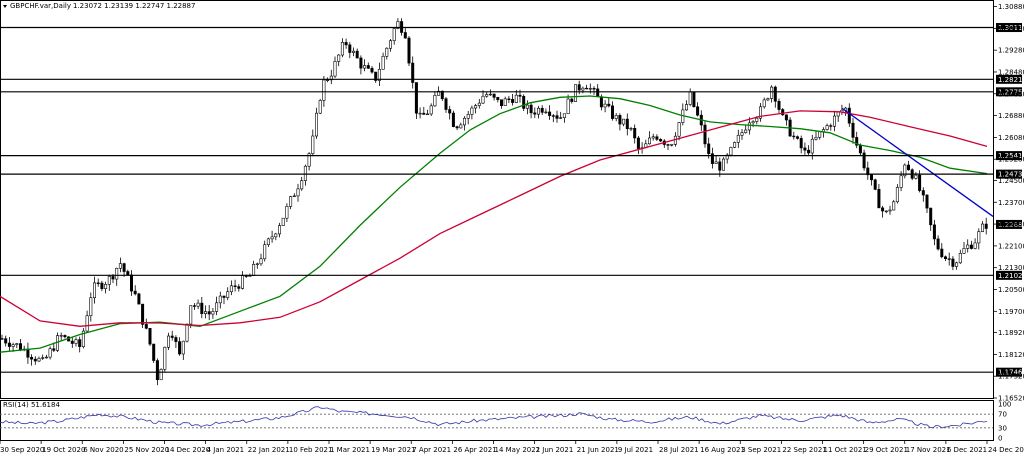  Describe the element at coordinates (1011, 290) in the screenshot. I see `price-tick-label: 1.20500` at that location.